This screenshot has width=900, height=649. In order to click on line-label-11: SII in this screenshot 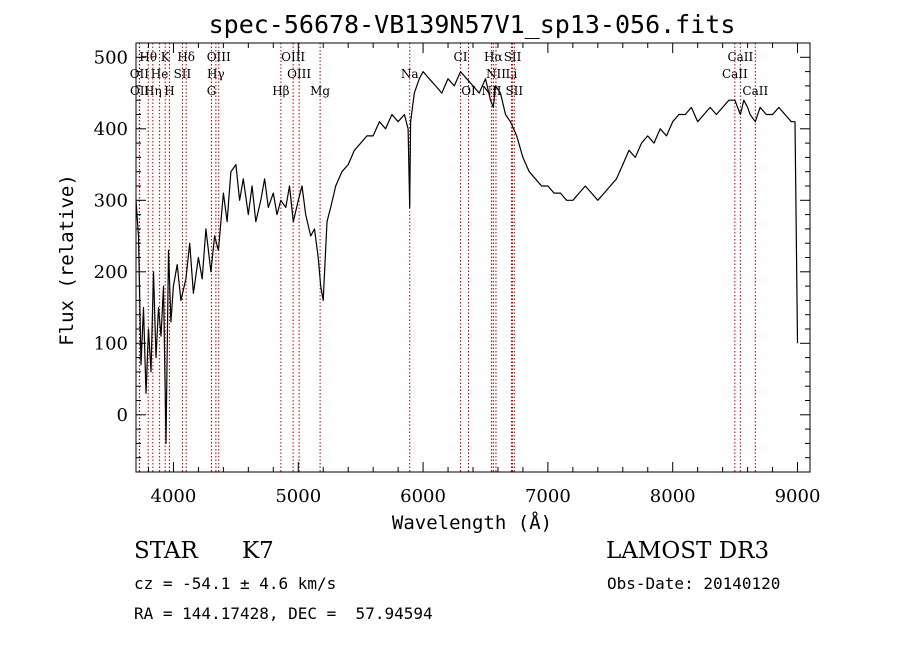, I will do `click(183, 74)`.